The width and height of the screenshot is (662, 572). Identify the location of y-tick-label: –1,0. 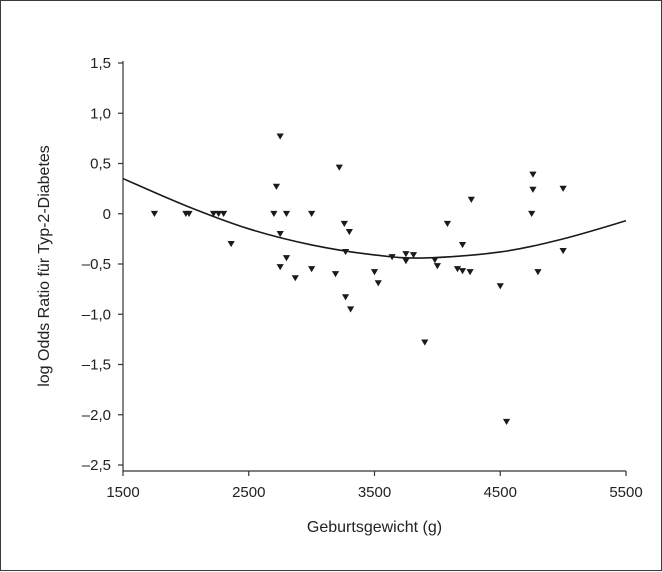
(96, 314).